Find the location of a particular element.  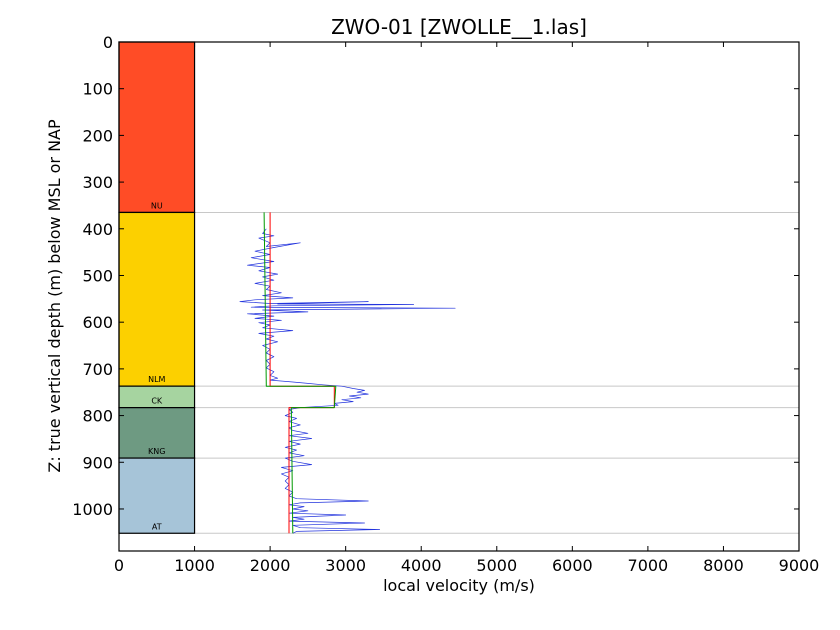

formation-label: CK is located at coordinates (157, 401).